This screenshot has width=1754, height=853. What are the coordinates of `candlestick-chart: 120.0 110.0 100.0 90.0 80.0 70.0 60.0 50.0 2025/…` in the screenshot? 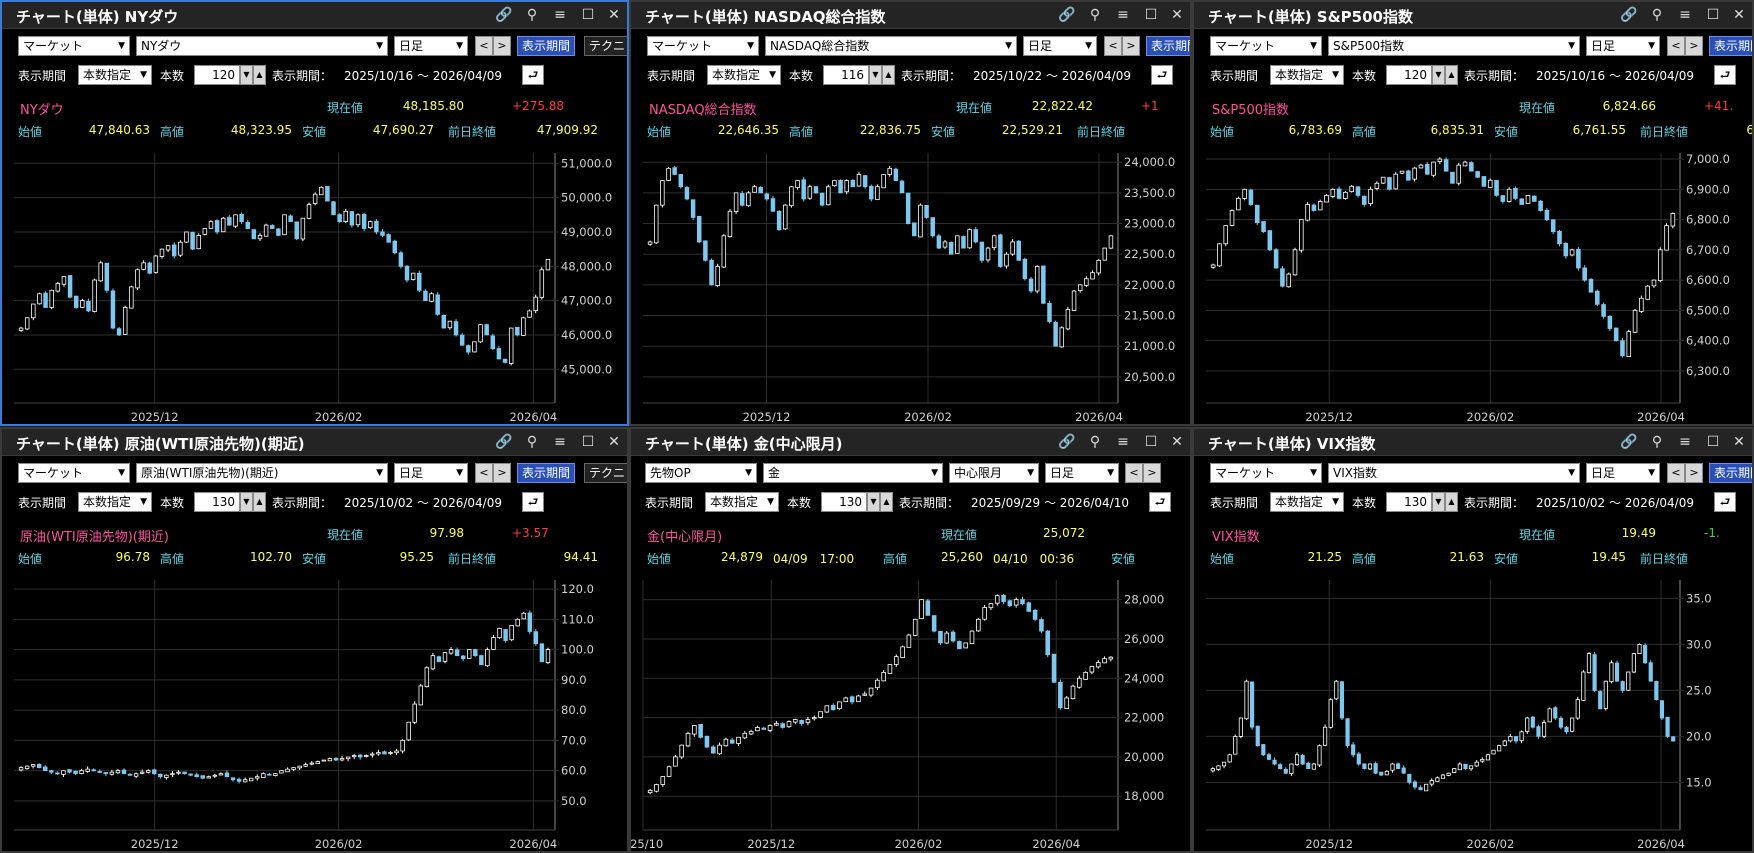 It's located at (315, 713).